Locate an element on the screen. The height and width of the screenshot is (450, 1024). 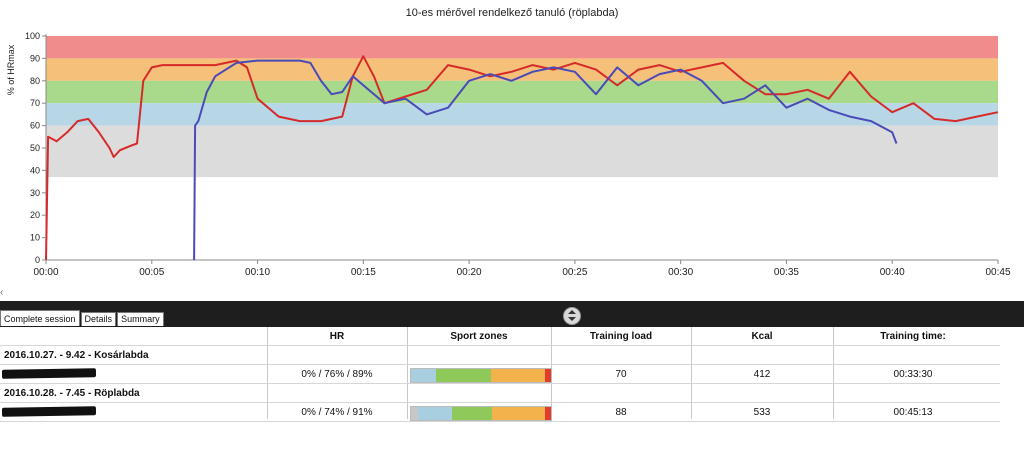
x-tick-label: 00:05 is located at coordinates (151, 272).